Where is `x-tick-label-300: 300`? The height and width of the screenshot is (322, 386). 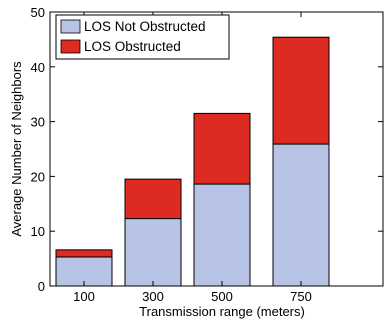
x-tick-label-300: 300 is located at coordinates (153, 296).